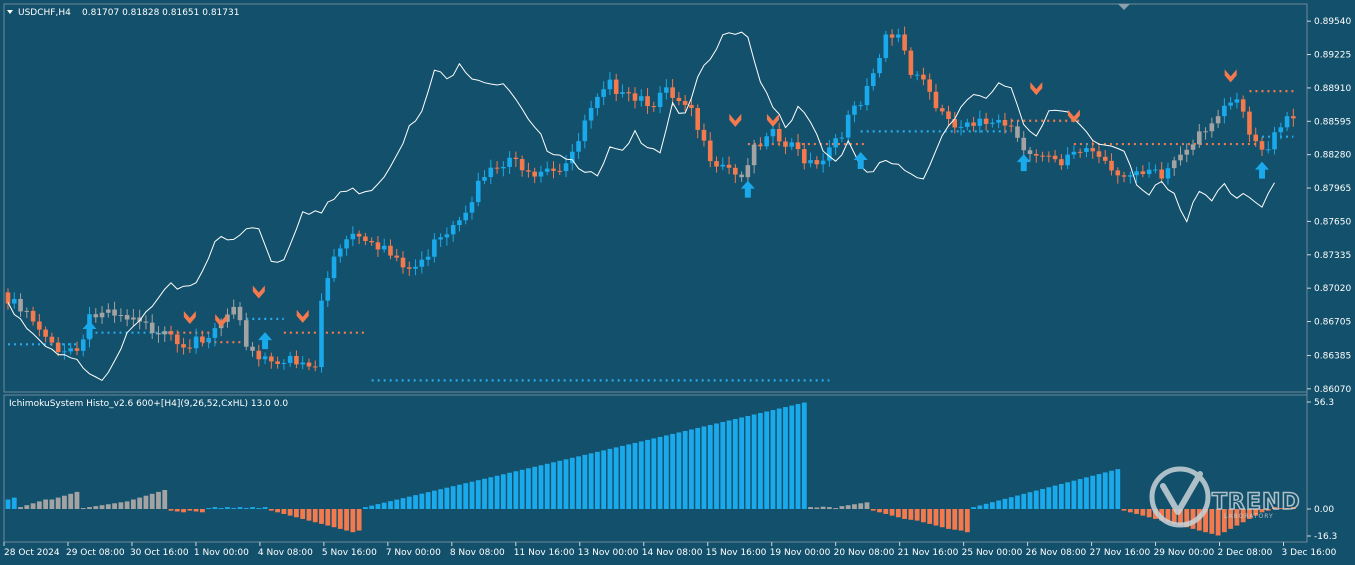 Image resolution: width=1355 pixels, height=565 pixels. I want to click on indicator-axis: 56.3 0.00 -16.3, so click(1322, 470).